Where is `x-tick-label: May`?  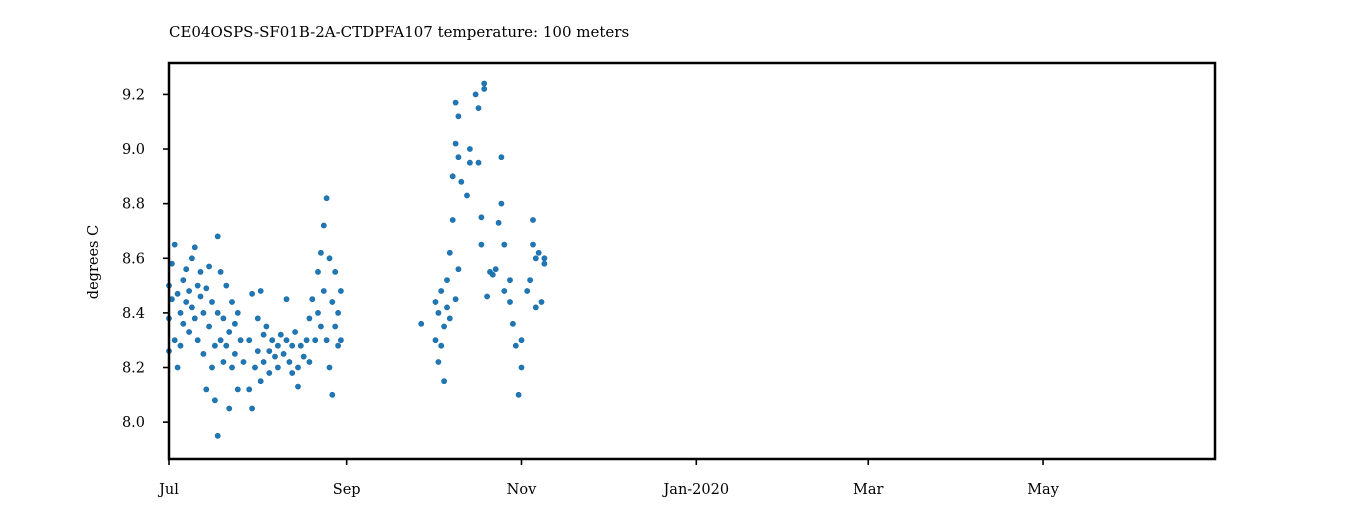
x-tick-label: May is located at coordinates (1043, 490).